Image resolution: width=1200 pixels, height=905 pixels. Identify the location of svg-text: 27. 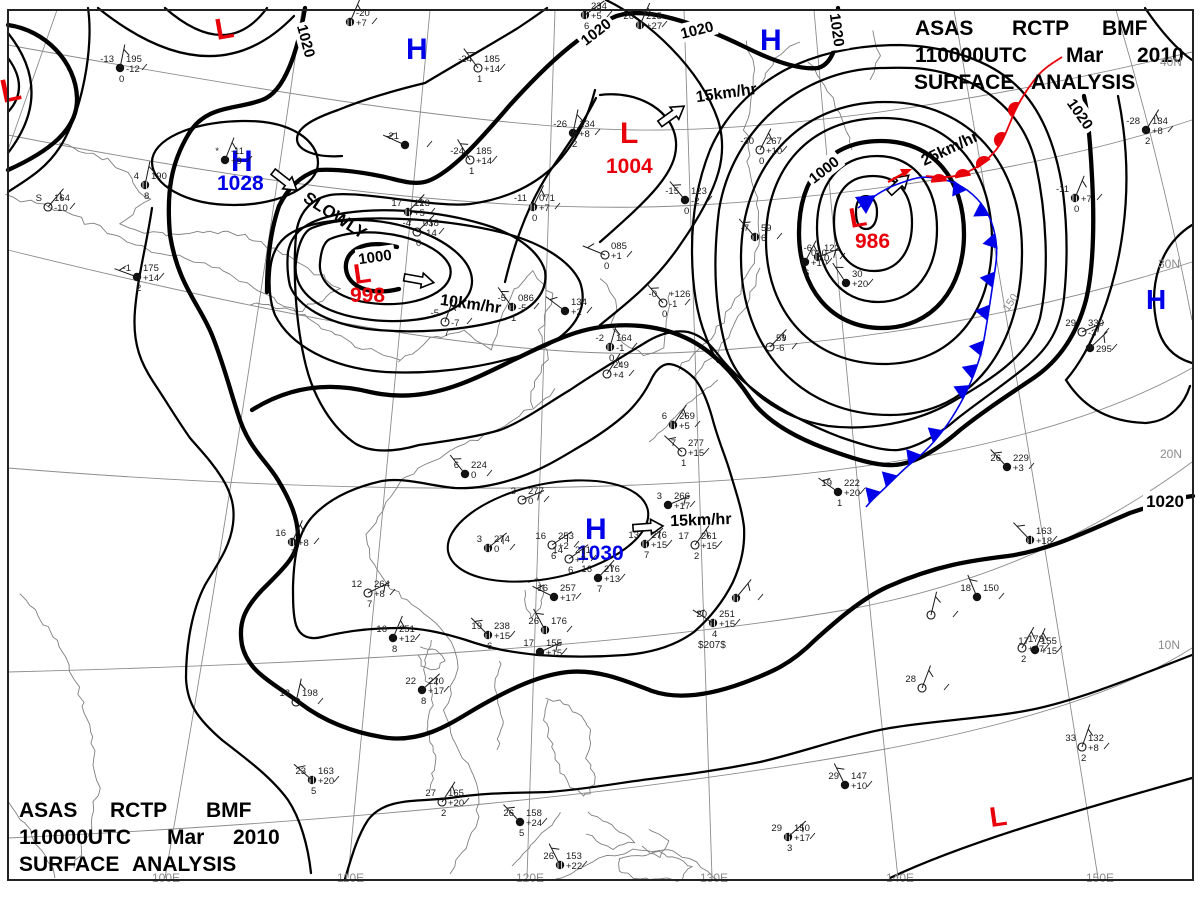
(430, 793).